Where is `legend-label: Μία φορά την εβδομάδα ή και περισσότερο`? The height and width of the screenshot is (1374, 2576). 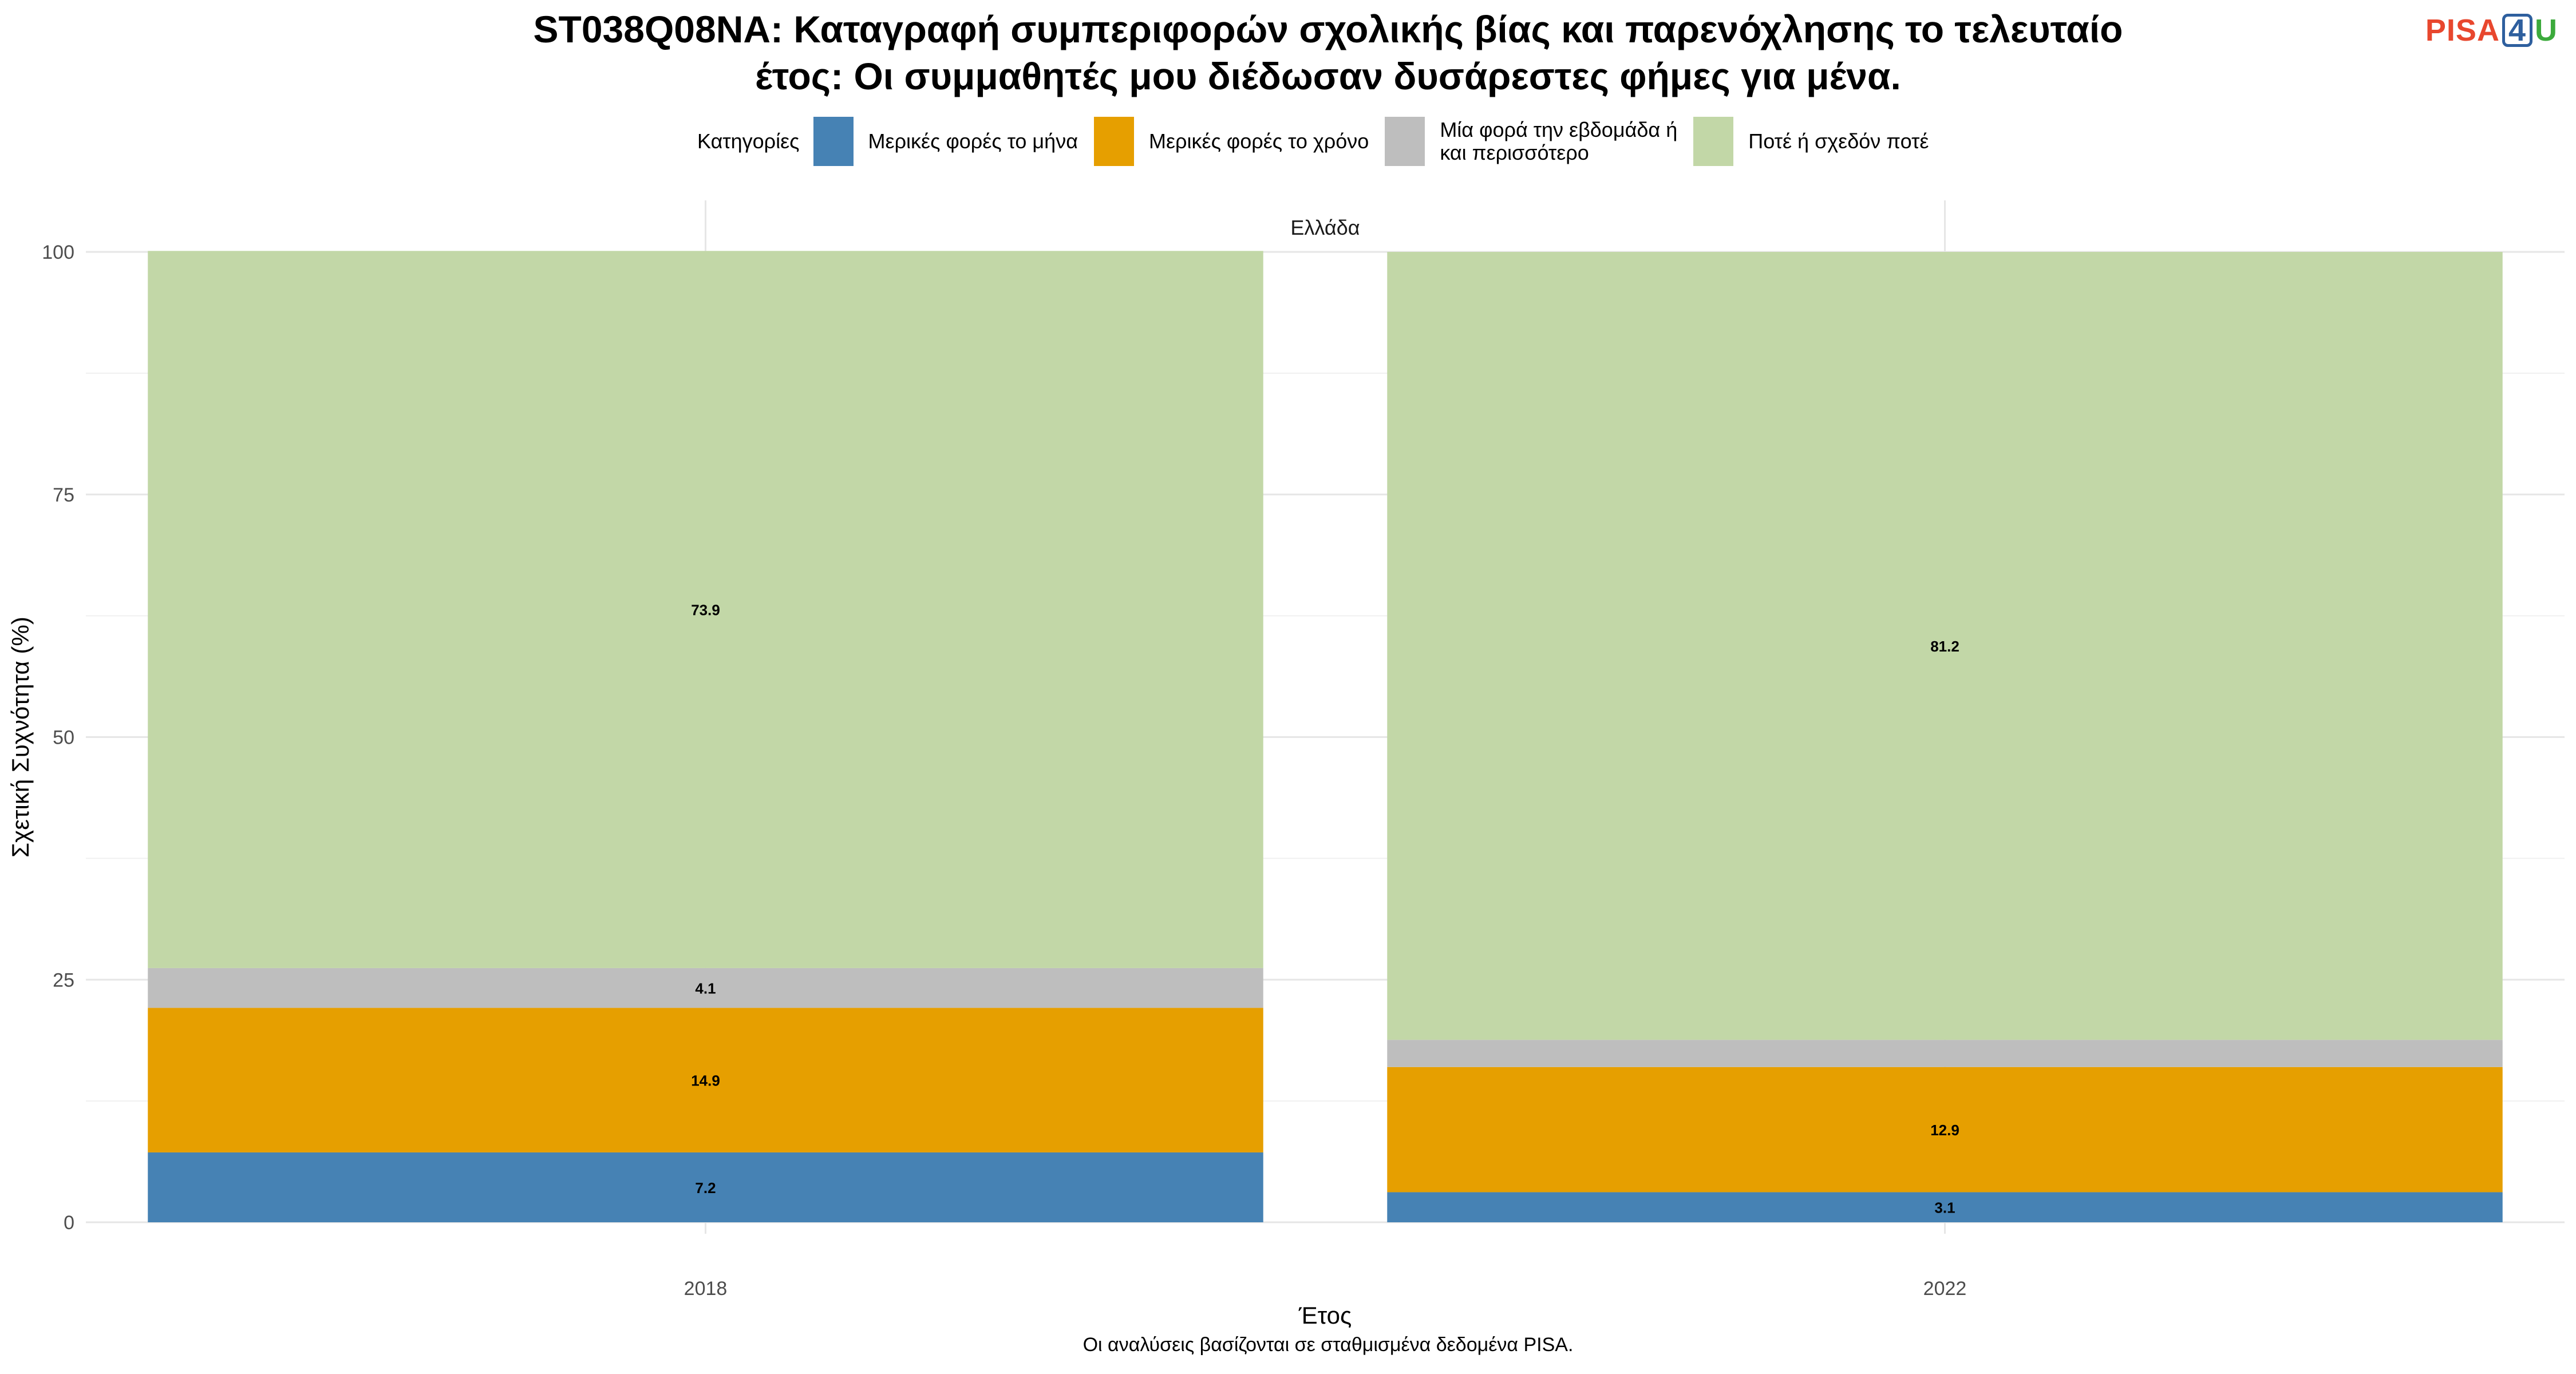
legend-label: Μία φορά την εβδομάδα ή και περισσότερο is located at coordinates (1559, 141).